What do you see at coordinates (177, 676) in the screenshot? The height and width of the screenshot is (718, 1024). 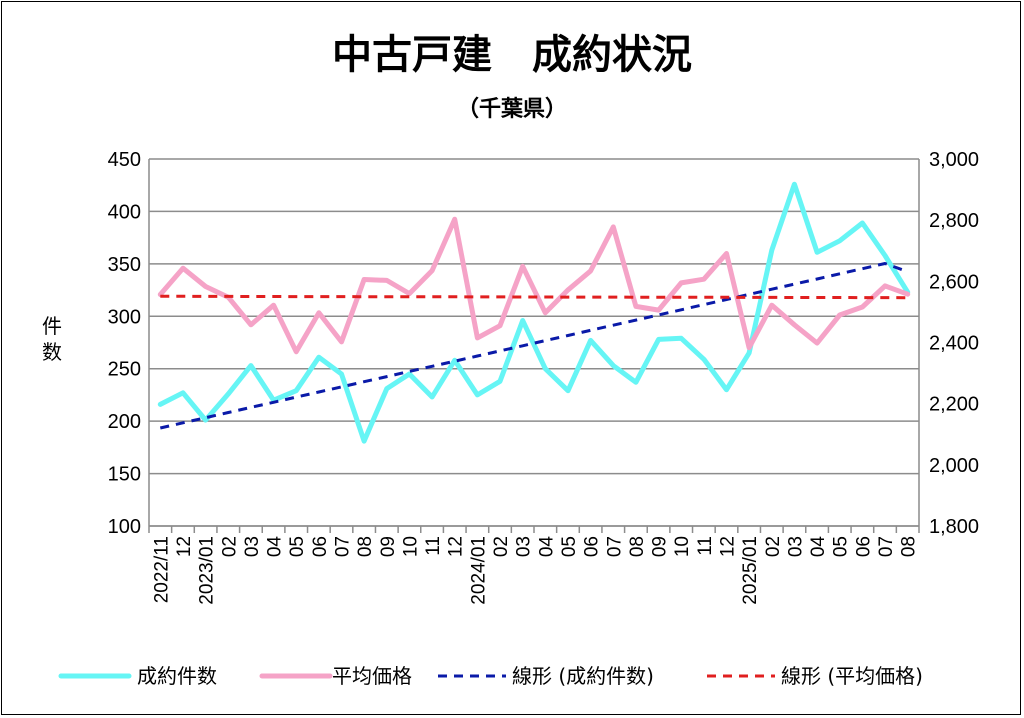 I see `legend-label: 成約件数` at bounding box center [177, 676].